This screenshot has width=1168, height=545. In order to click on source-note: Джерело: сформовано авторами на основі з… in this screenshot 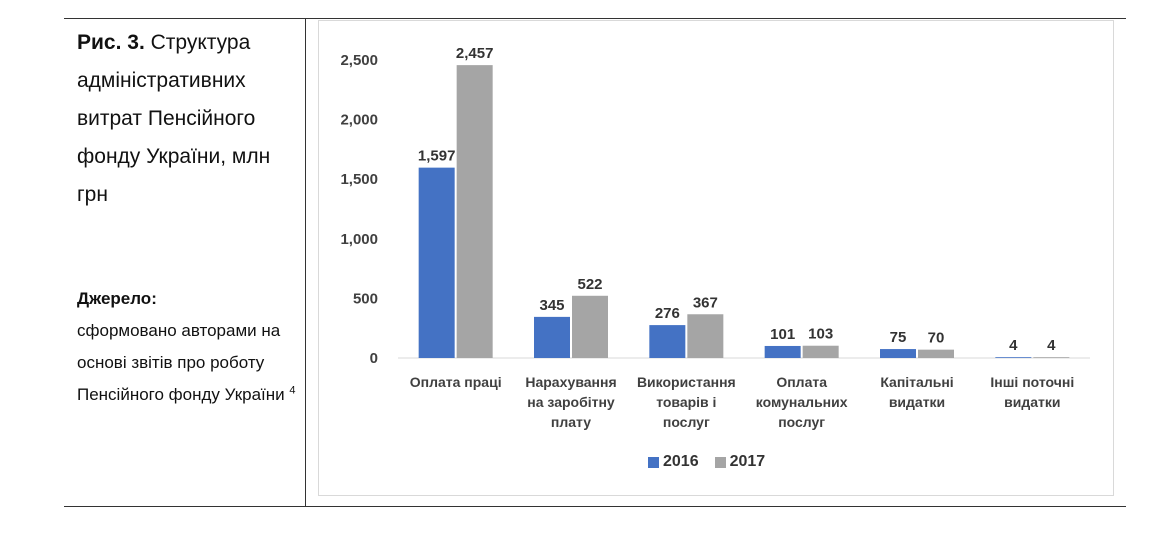, I will do `click(189, 347)`.